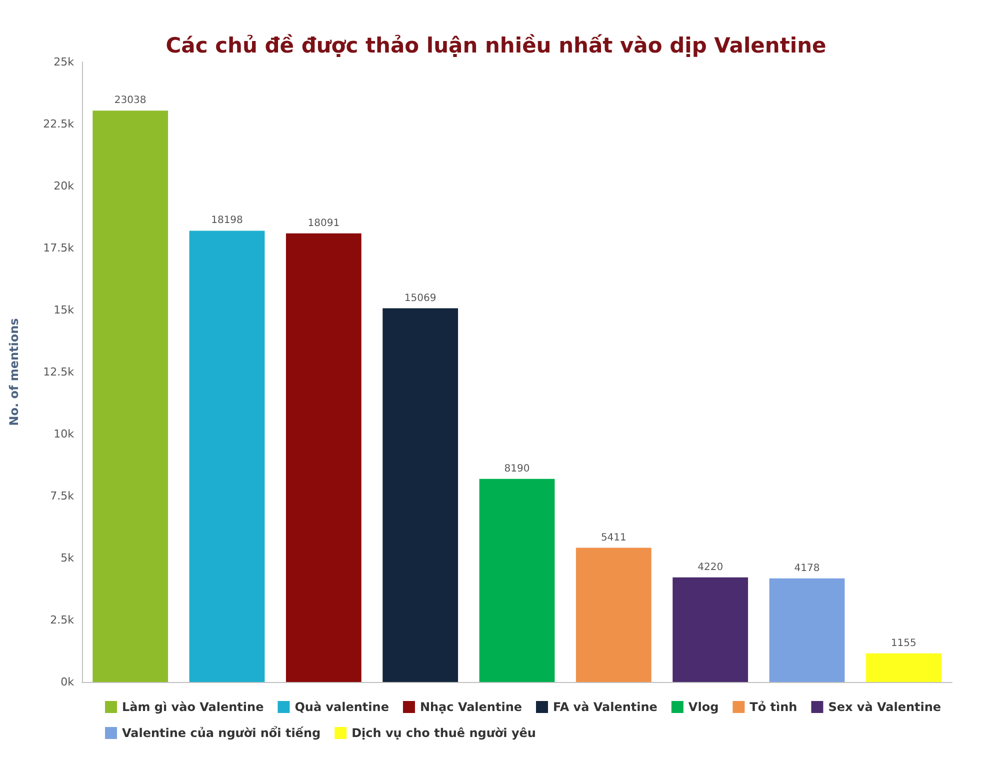  I want to click on y-axis-title: No. of mentions, so click(14, 372).